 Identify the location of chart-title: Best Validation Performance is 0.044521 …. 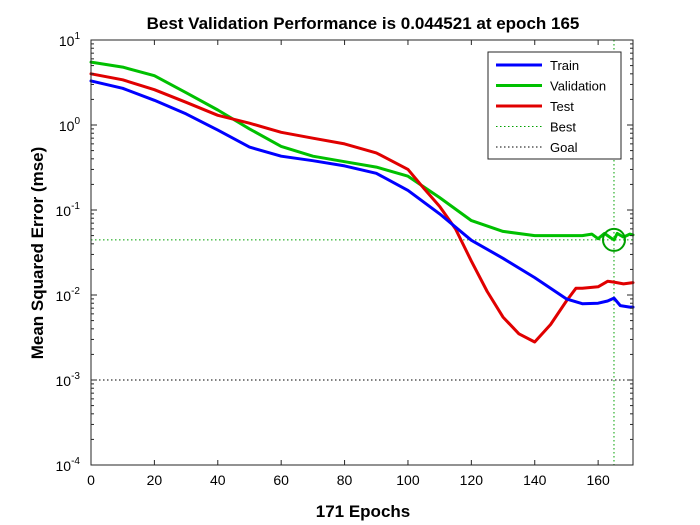
(363, 23).